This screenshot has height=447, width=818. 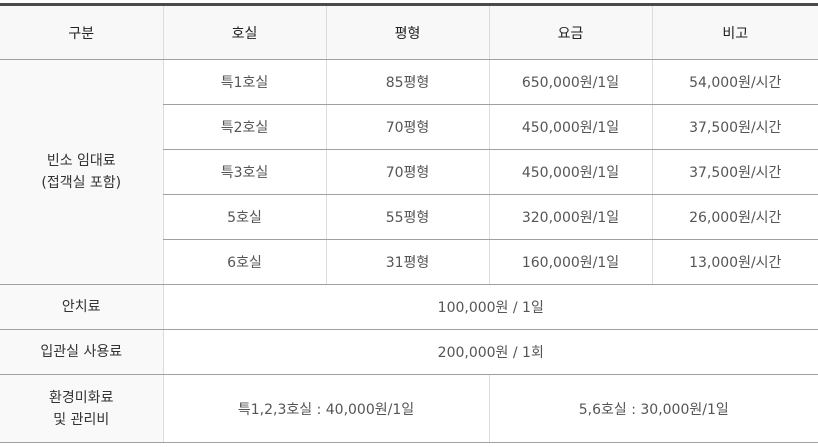 What do you see at coordinates (653, 408) in the screenshot?
I see `maintenance-value-b: 5,6호실 : 30,000원/1일` at bounding box center [653, 408].